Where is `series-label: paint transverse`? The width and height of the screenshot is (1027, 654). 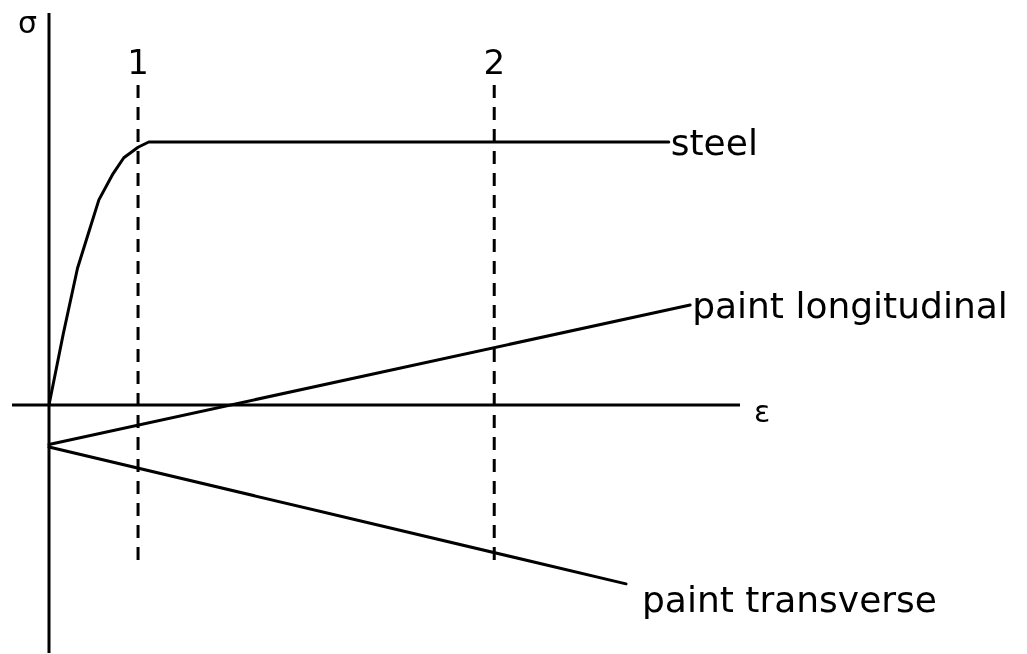
series-label: paint transverse is located at coordinates (790, 600).